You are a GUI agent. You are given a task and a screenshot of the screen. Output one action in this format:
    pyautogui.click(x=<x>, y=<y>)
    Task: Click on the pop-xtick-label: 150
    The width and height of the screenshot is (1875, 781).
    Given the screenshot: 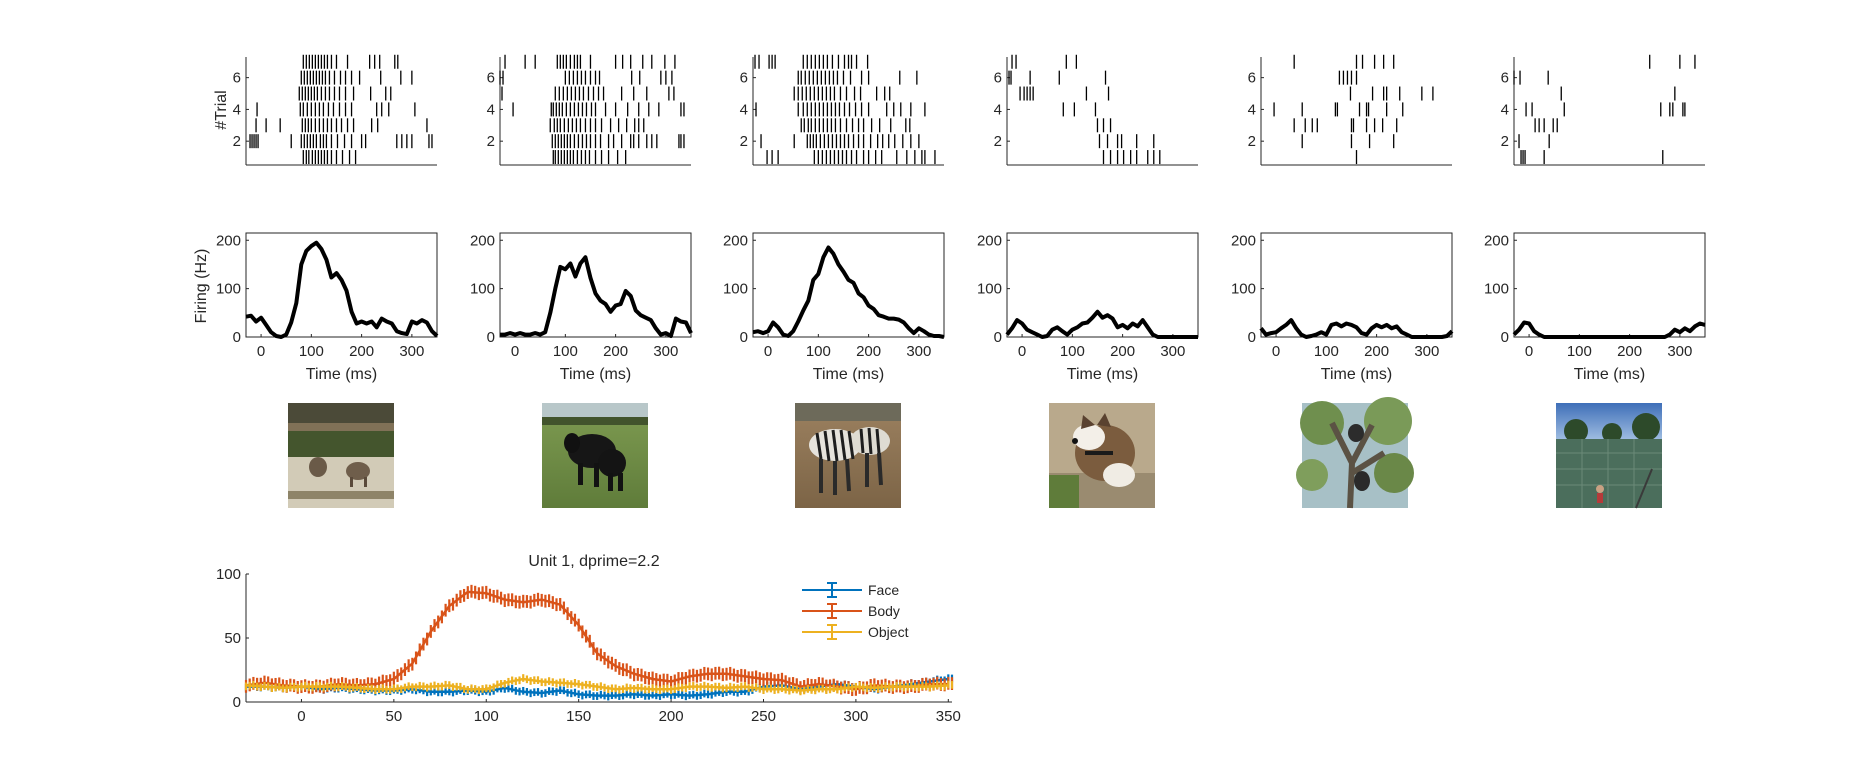 What is the action you would take?
    pyautogui.click(x=578, y=716)
    